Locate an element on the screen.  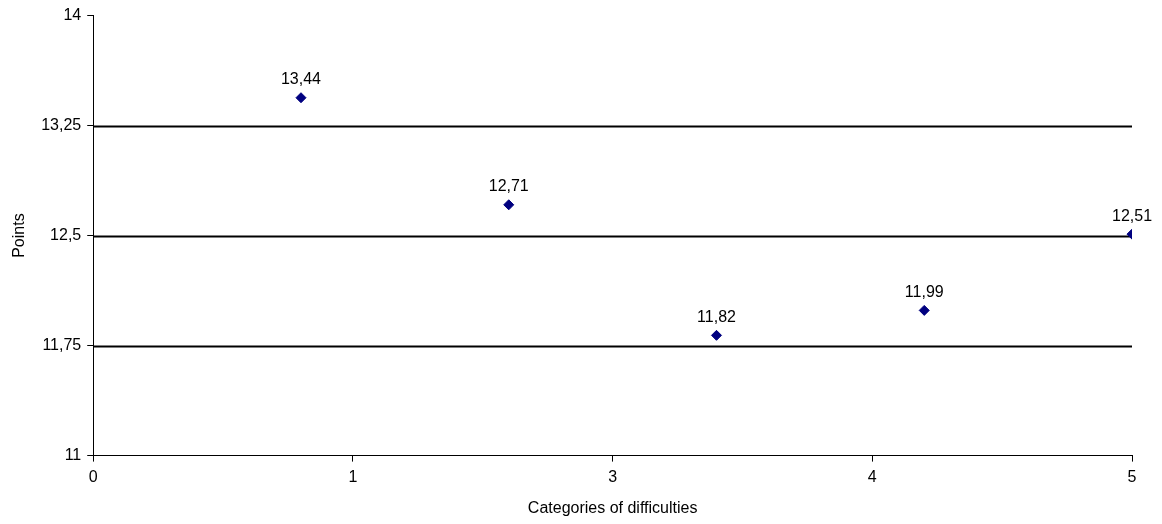
data-label: 13,44 is located at coordinates (301, 79).